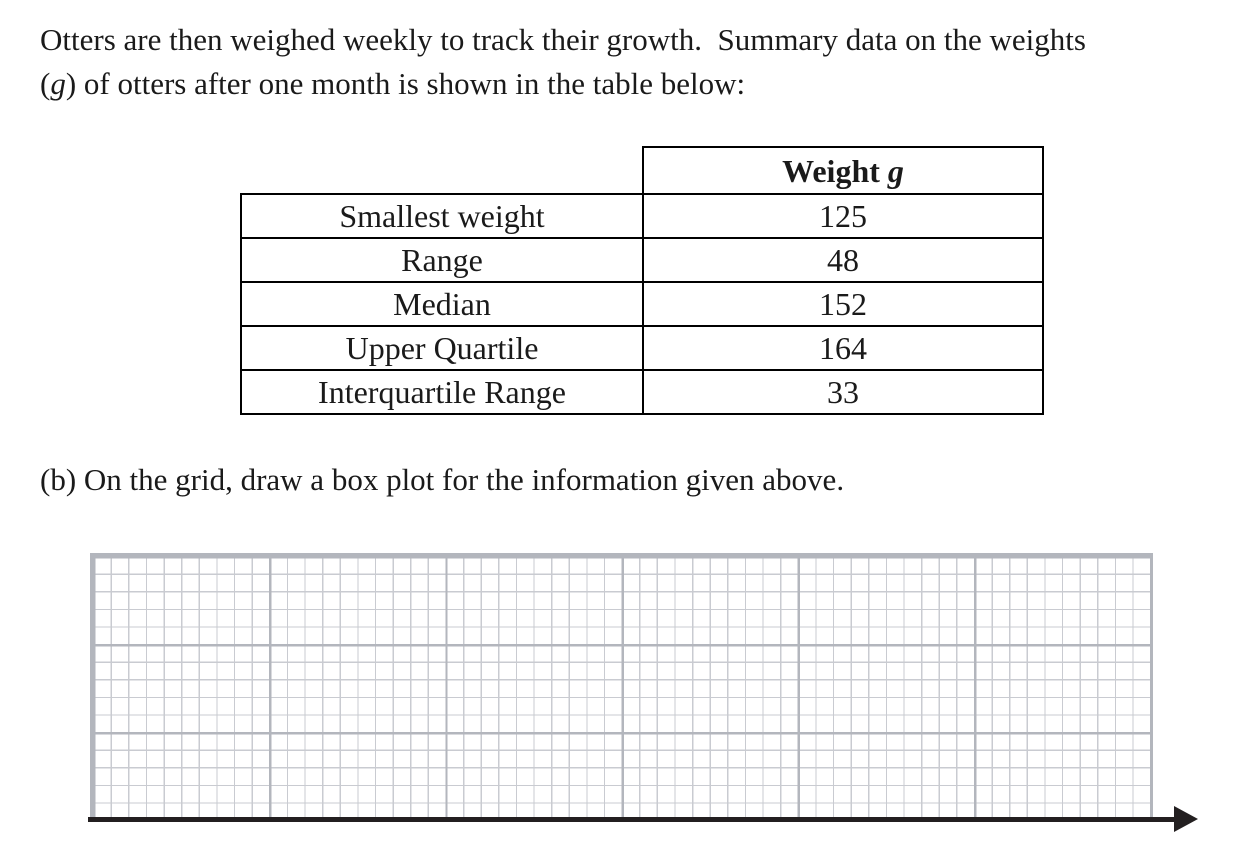  What do you see at coordinates (843, 260) in the screenshot?
I see `stat-value: 48` at bounding box center [843, 260].